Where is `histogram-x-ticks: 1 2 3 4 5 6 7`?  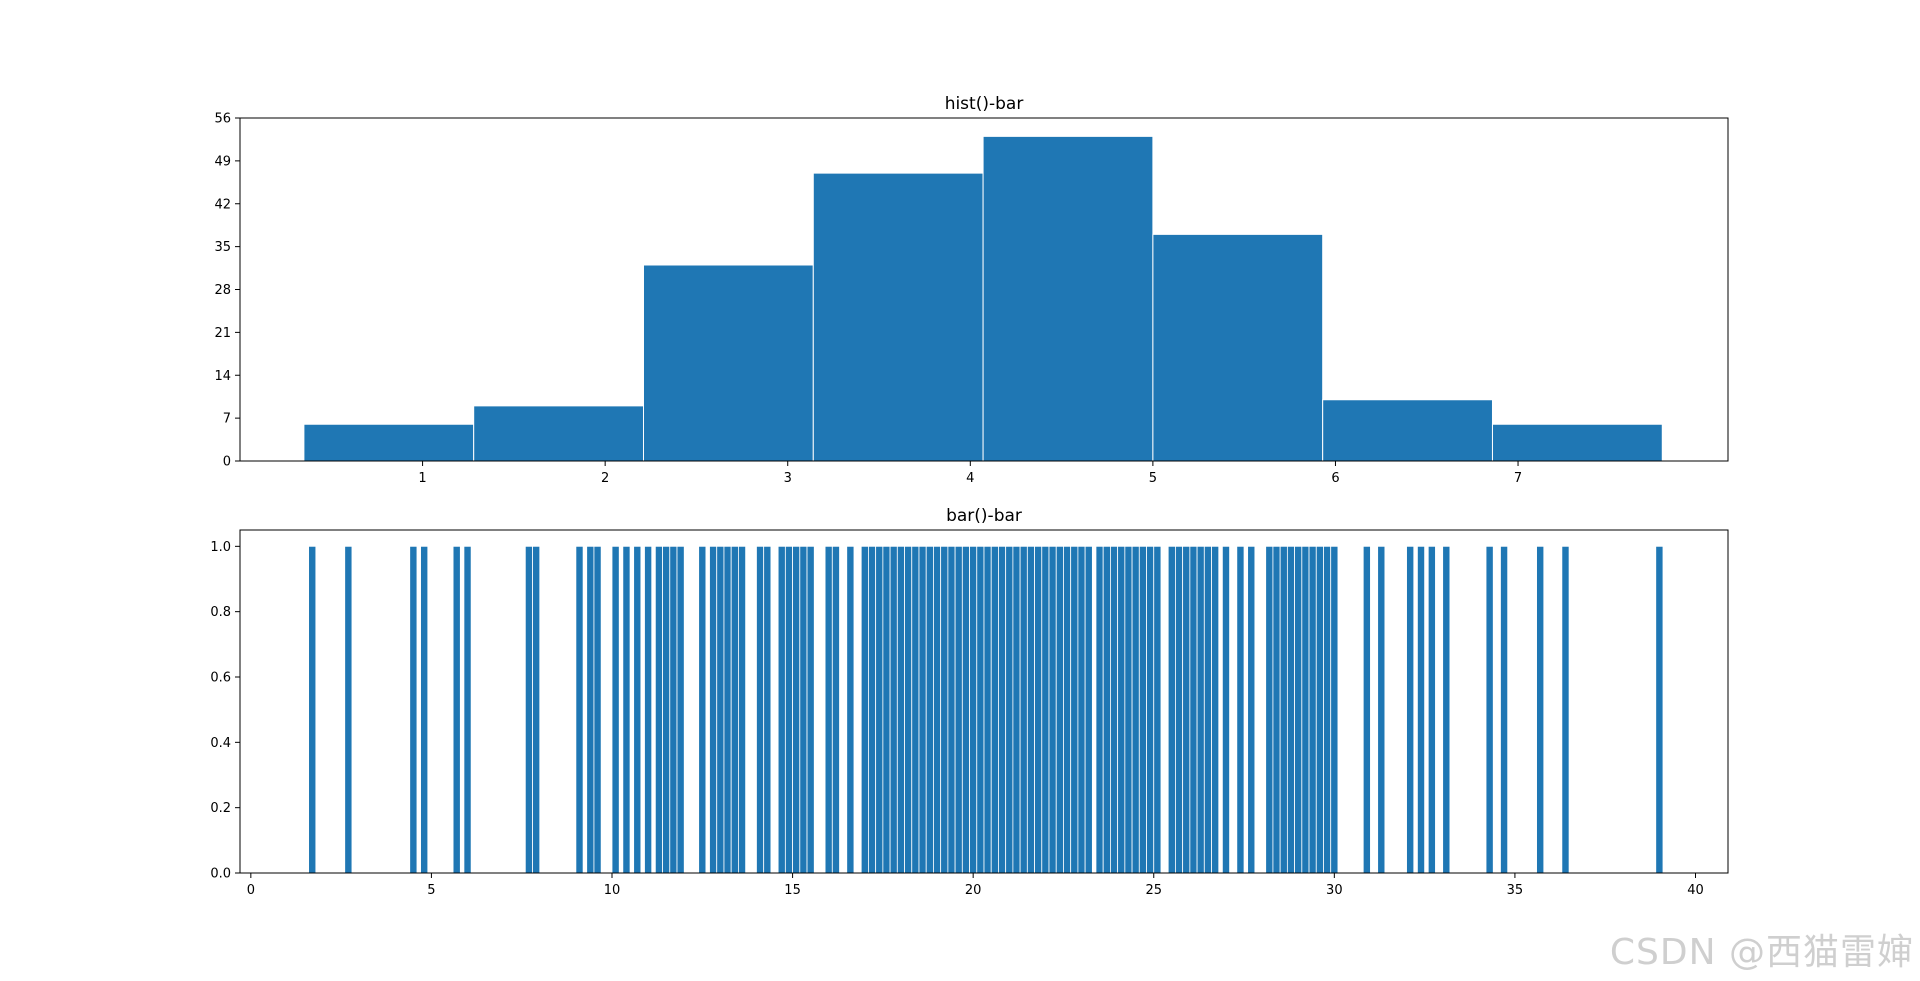
histogram-x-ticks: 1 2 3 4 5 6 7 is located at coordinates (970, 473).